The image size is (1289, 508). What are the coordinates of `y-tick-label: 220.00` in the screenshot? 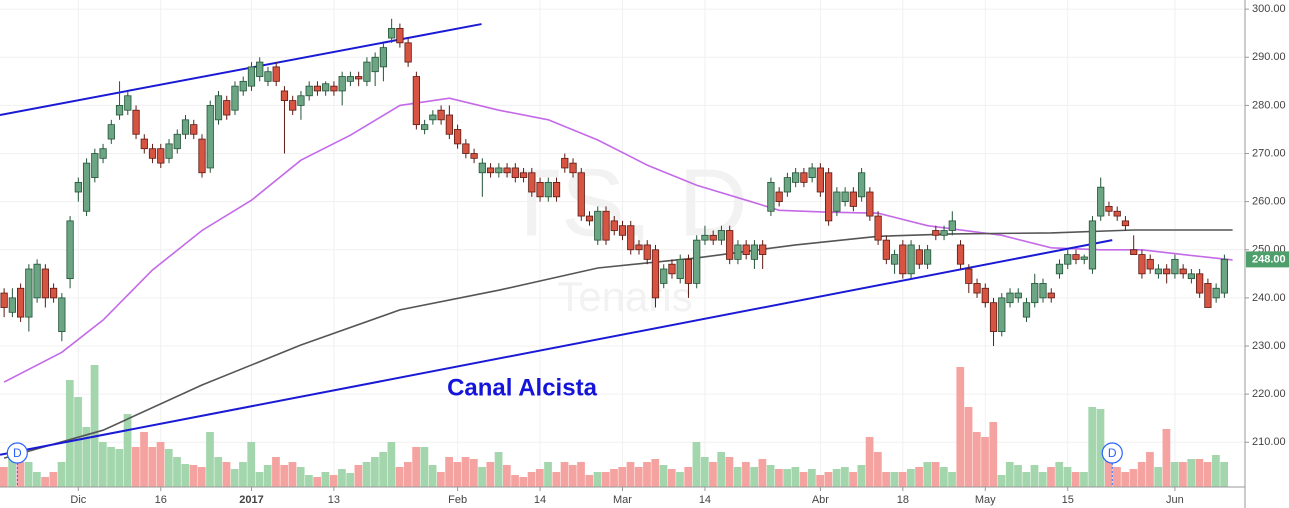 It's located at (1269, 394).